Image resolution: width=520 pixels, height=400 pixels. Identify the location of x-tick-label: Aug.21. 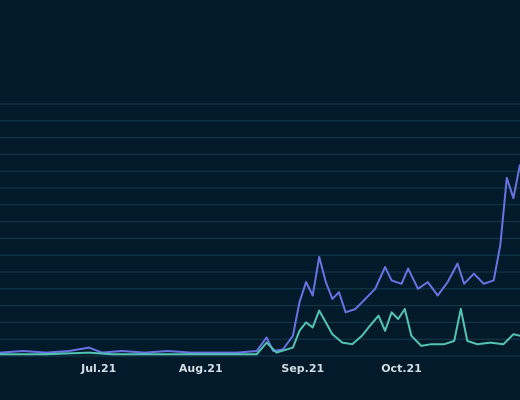
(201, 368).